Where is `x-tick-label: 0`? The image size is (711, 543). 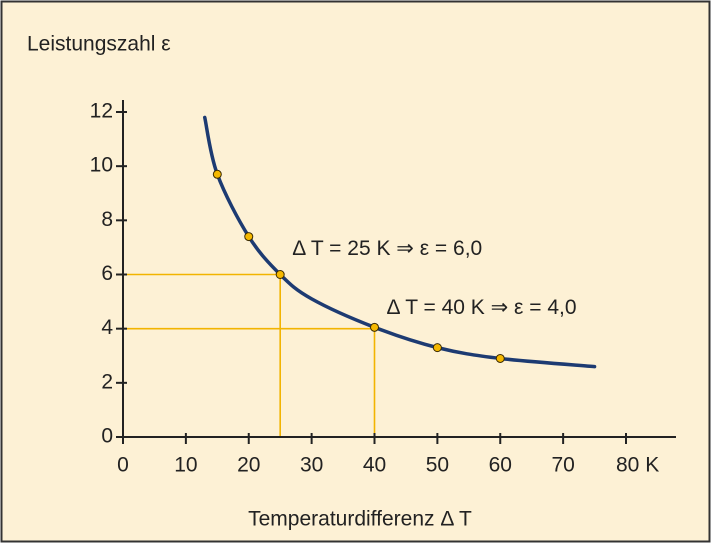 x-tick-label: 0 is located at coordinates (123, 465).